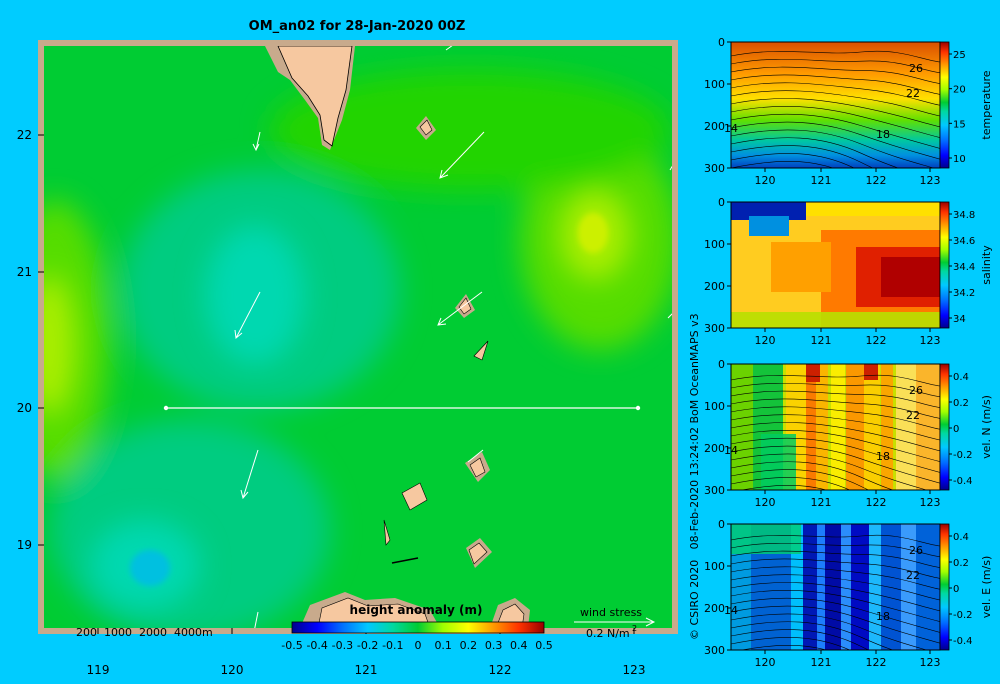 The width and height of the screenshot is (1000, 684). What do you see at coordinates (964, 293) in the screenshot?
I see `panel-colorbar-tick: 34.2` at bounding box center [964, 293].